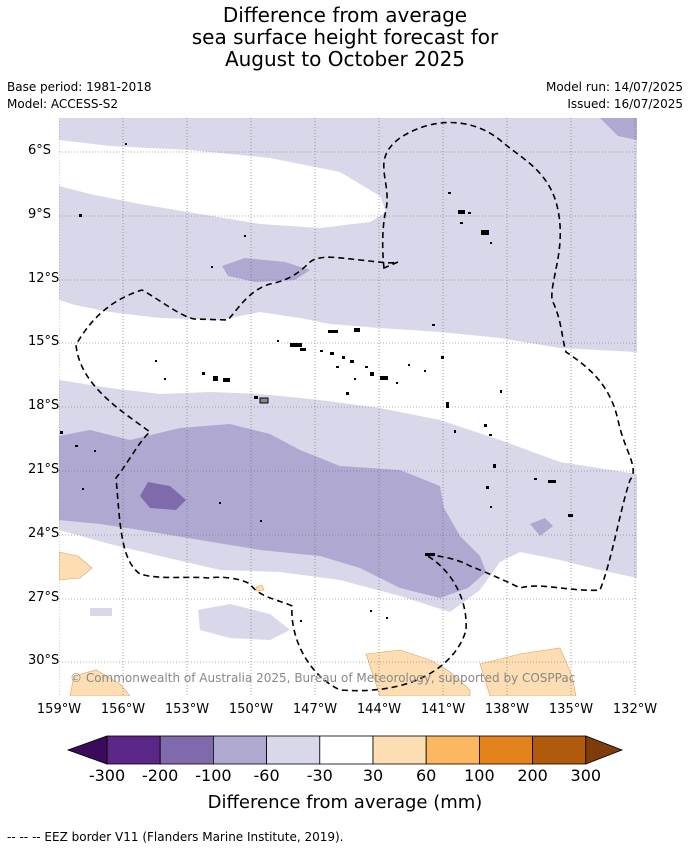 The width and height of the screenshot is (690, 850). Describe the element at coordinates (614, 96) in the screenshot. I see `meta-right: Model run: 14/07/2025 Issued: 16/07/2025` at that location.